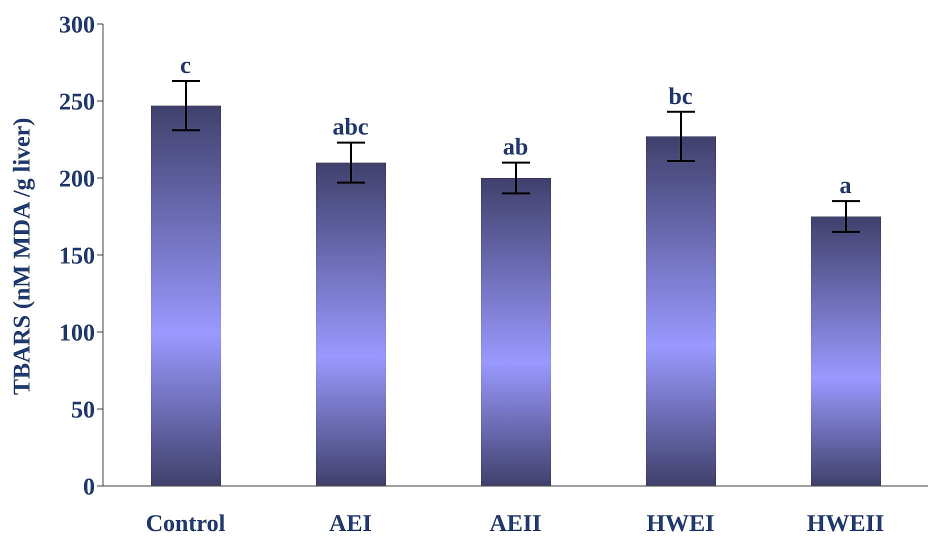 The width and height of the screenshot is (938, 560). I want to click on annotation: c, so click(186, 65).